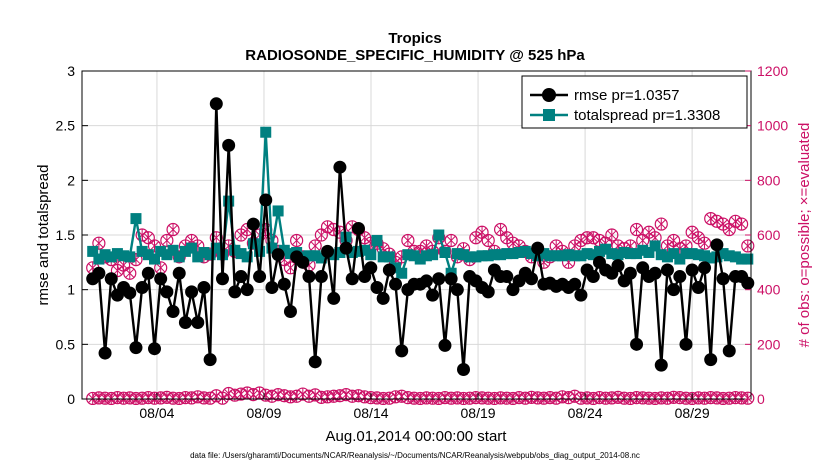 The image size is (830, 470). I want to click on x-tick-label: 08/29, so click(692, 413).